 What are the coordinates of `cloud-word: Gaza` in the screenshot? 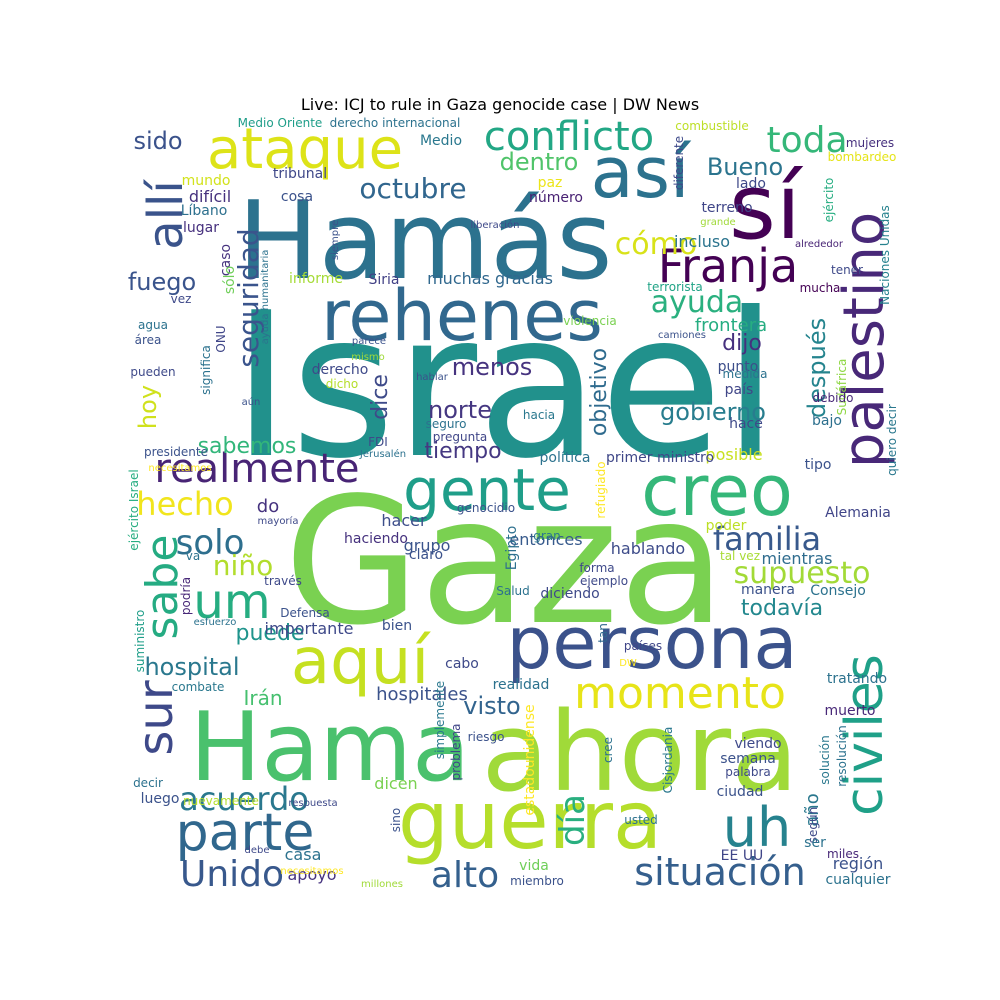 It's located at (505, 562).